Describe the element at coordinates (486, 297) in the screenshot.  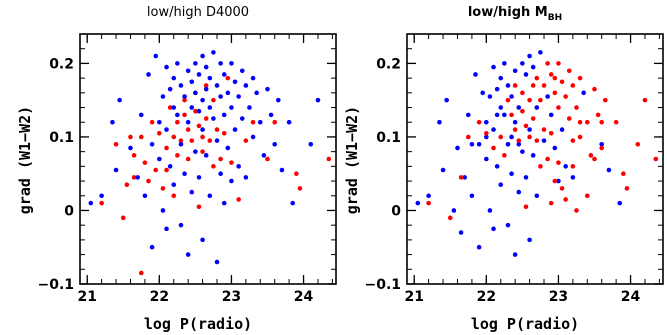
I see `x-tick-label: 22` at that location.